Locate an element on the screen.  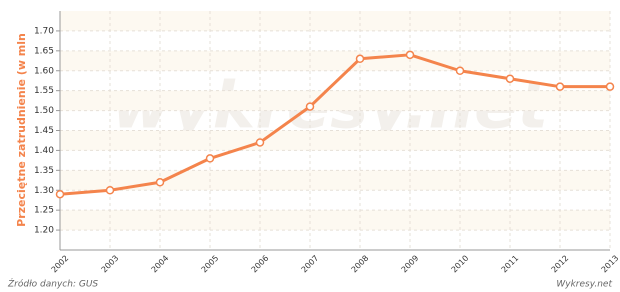
credit: Wykresy.net is located at coordinates (584, 285).